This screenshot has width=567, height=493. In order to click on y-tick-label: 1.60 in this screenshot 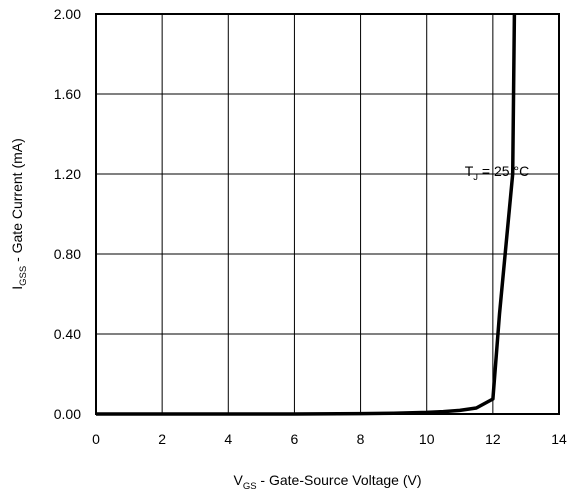, I will do `click(67, 94)`.